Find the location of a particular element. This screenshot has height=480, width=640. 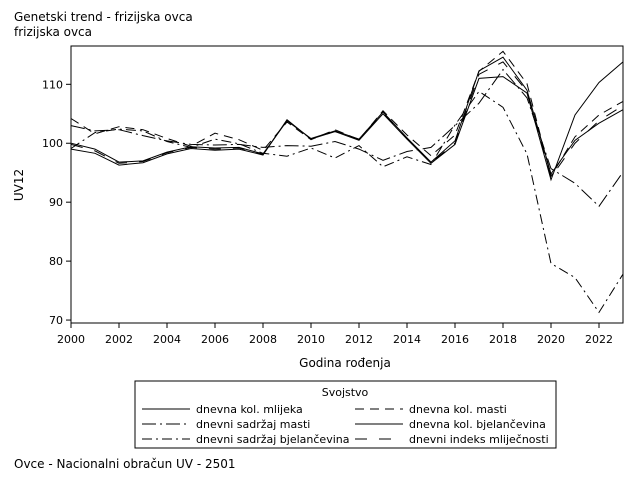

x-tick-label: 2008 is located at coordinates (263, 339).